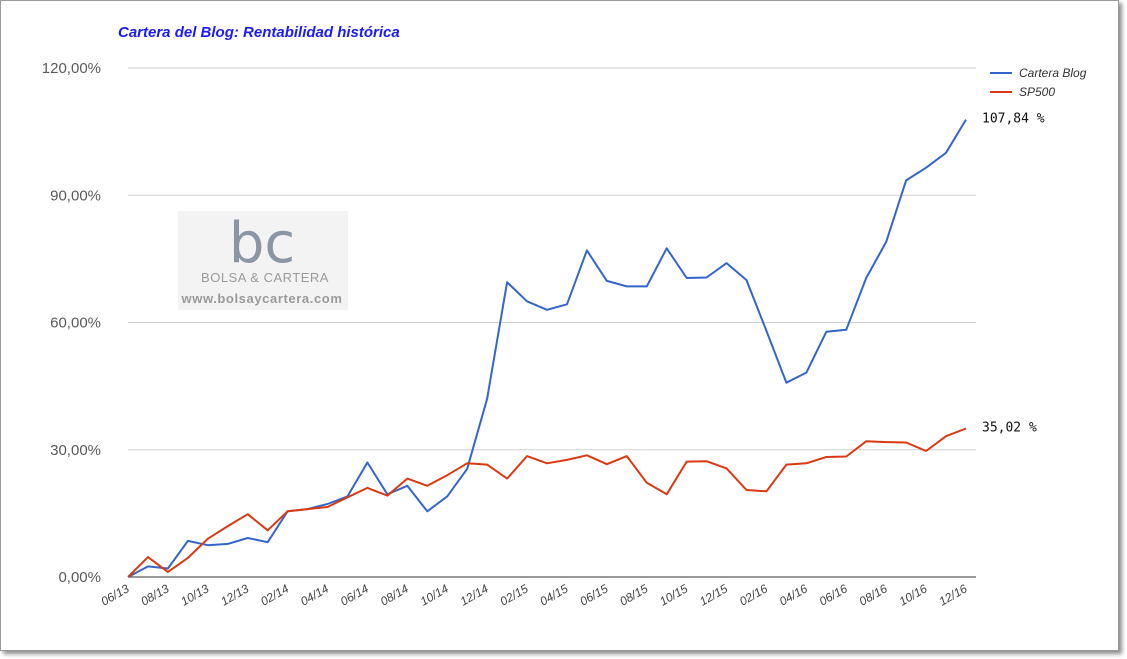  Describe the element at coordinates (1013, 274) in the screenshot. I see `end-labels: 107,84 % 35,02 %` at that location.